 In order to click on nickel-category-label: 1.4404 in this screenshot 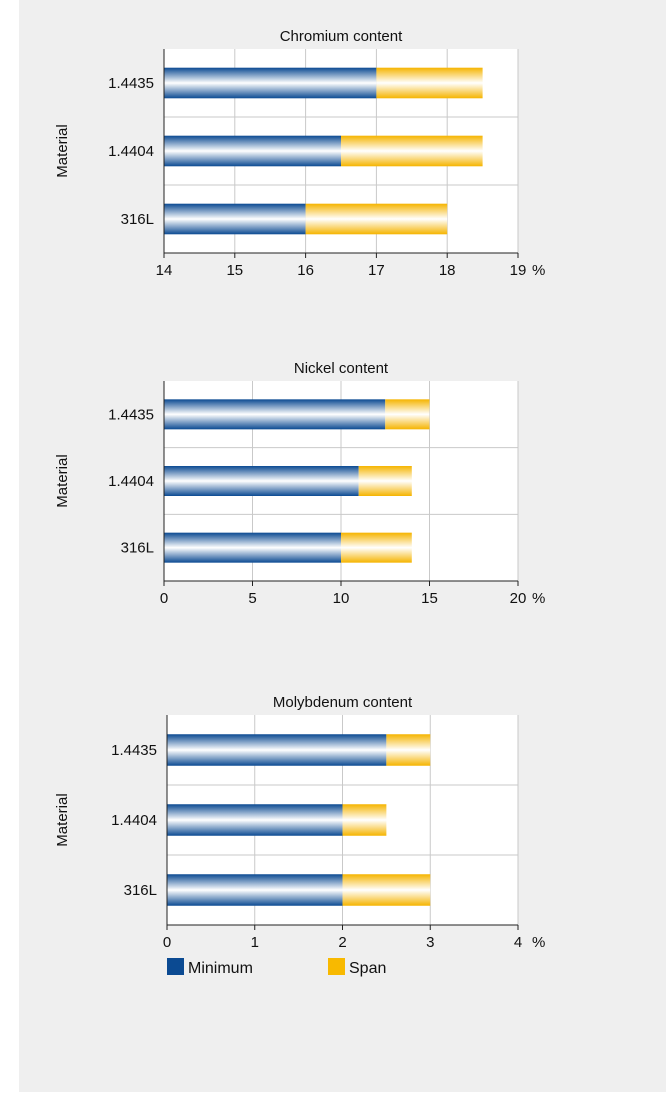, I will do `click(131, 481)`.